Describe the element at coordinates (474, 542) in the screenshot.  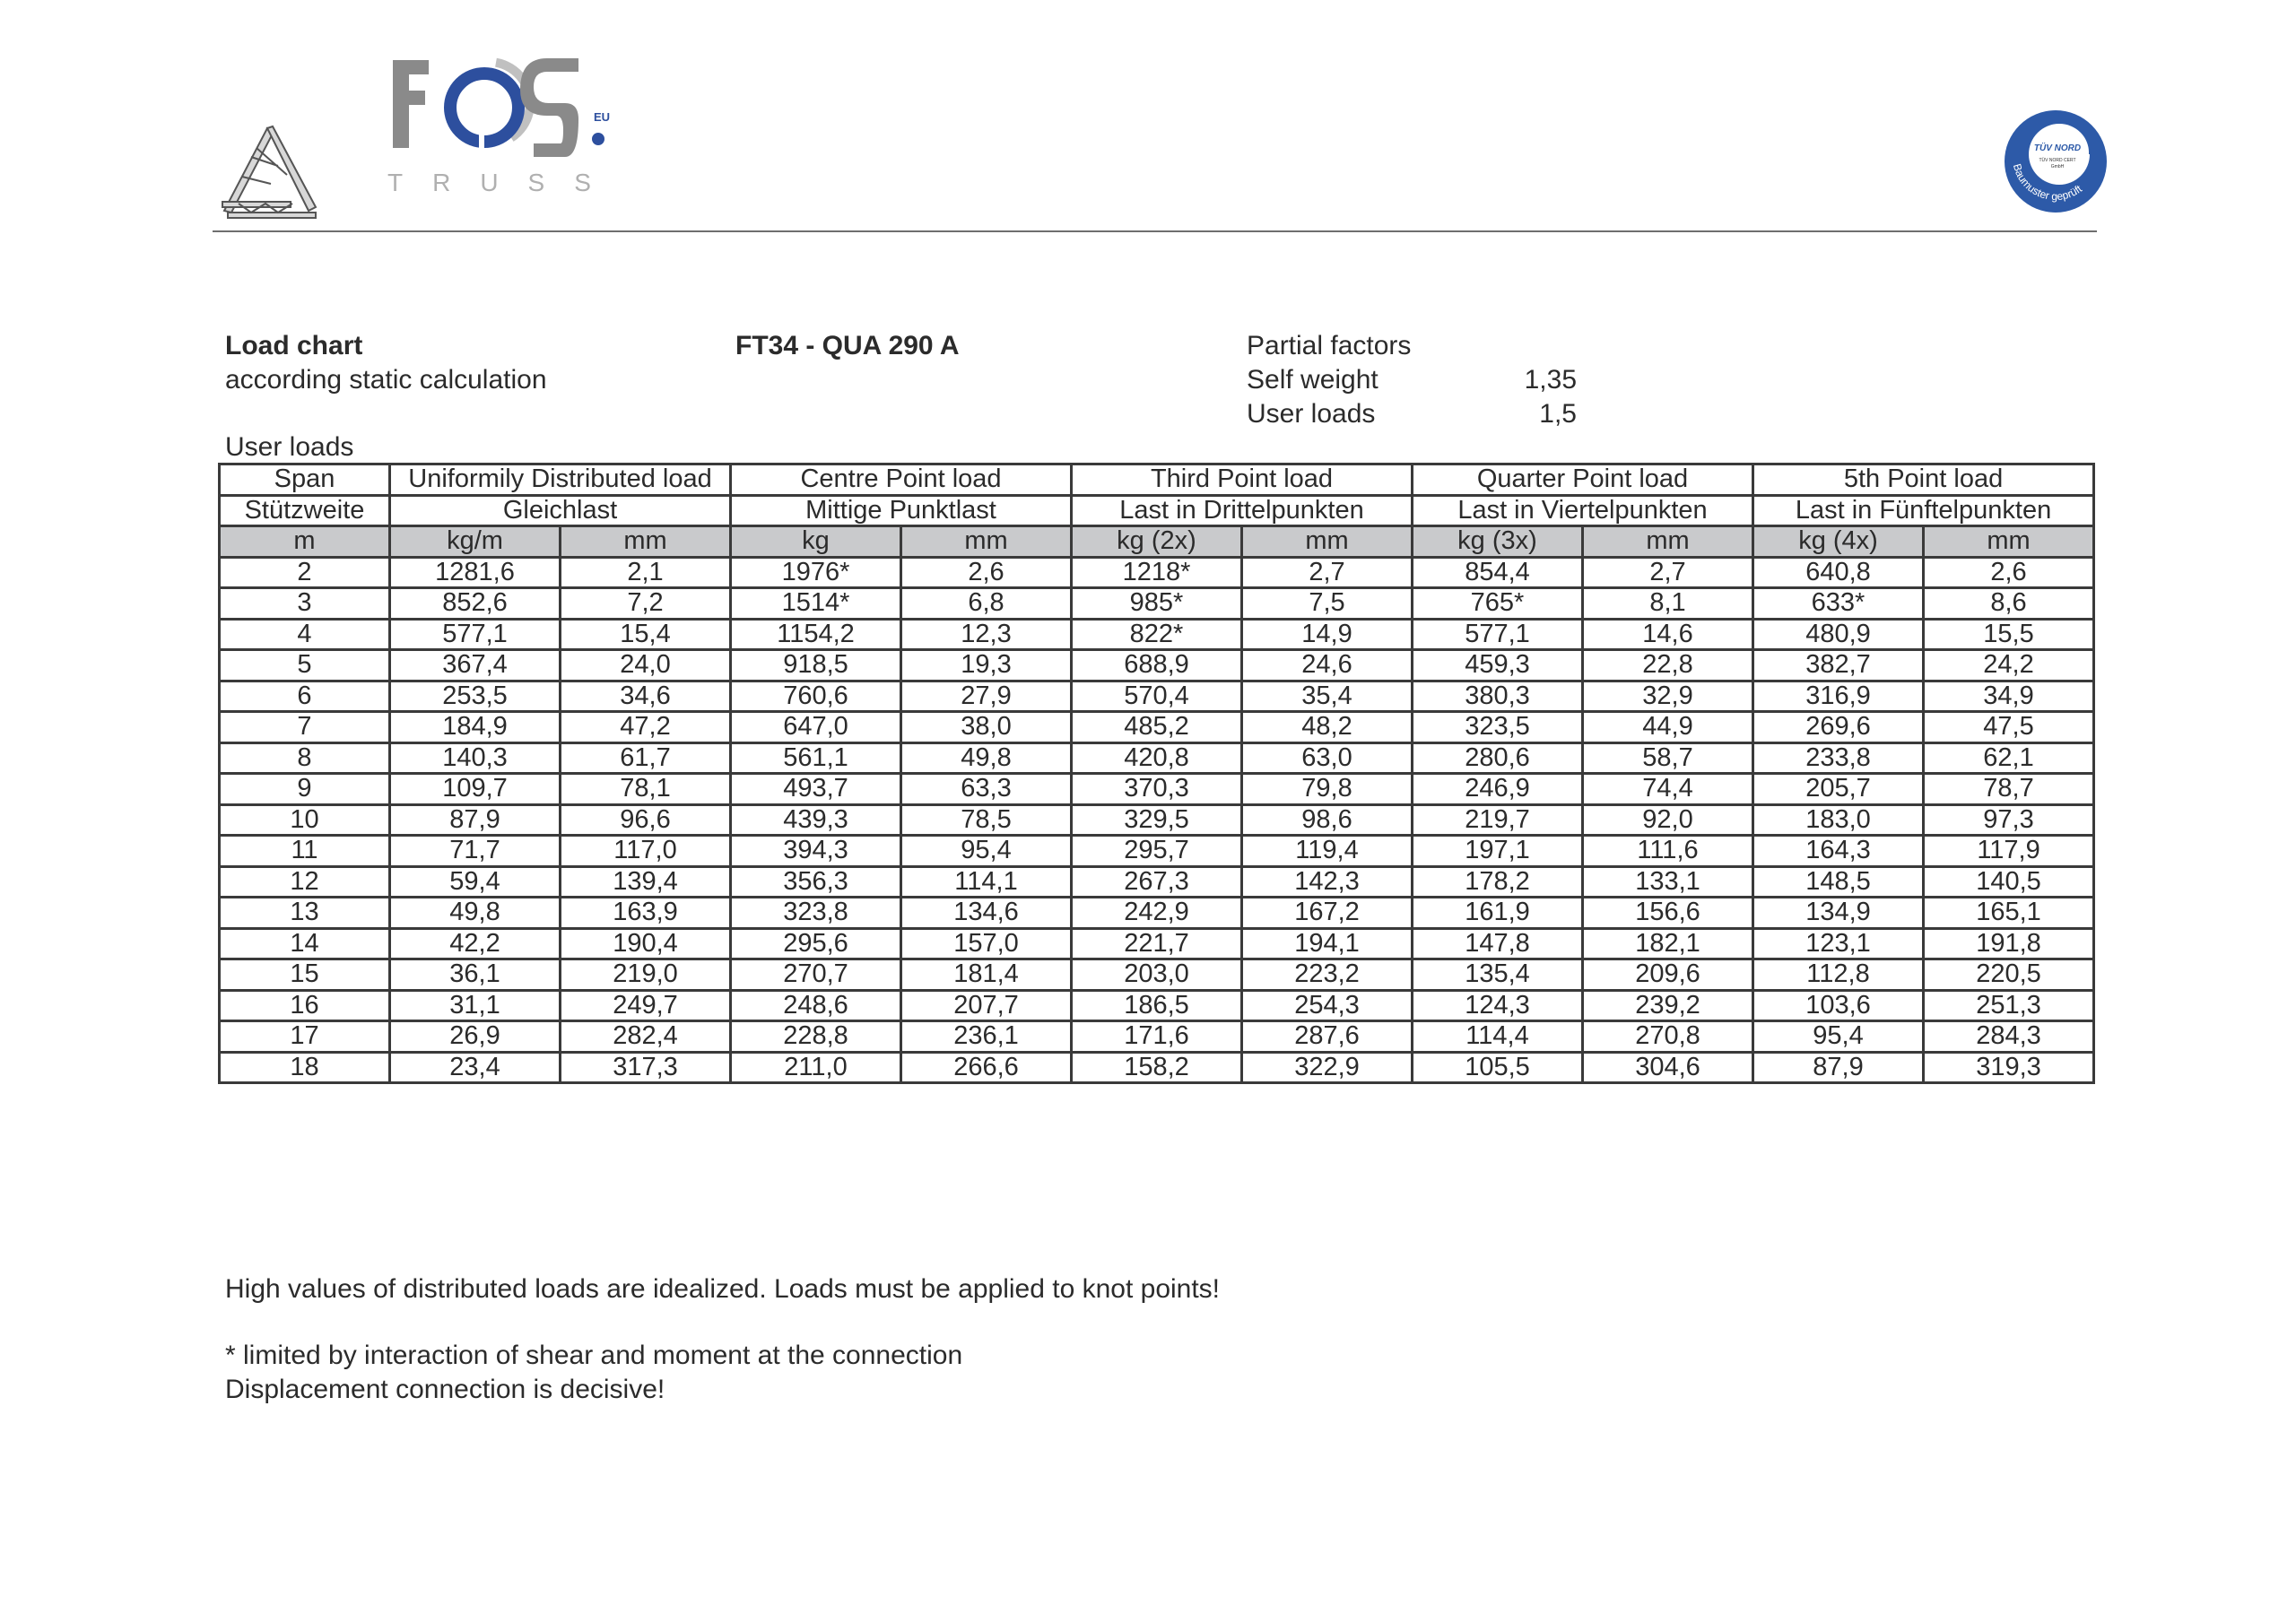
I see `unit-cell: kg/m` at that location.